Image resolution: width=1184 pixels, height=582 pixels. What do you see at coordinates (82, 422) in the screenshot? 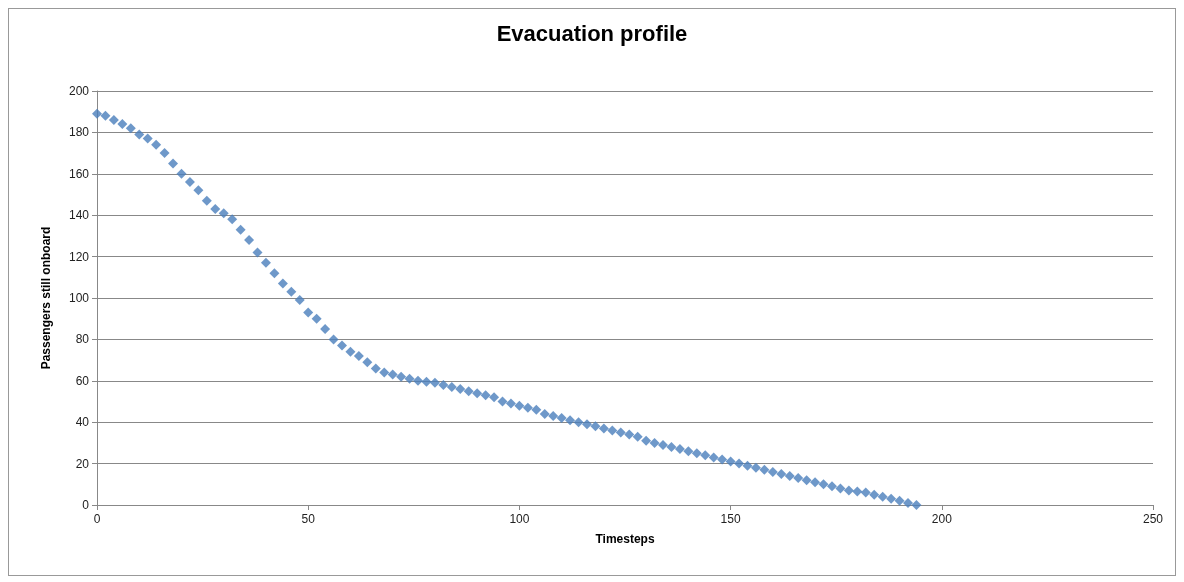
I see `y-tick-label: 40` at bounding box center [82, 422].